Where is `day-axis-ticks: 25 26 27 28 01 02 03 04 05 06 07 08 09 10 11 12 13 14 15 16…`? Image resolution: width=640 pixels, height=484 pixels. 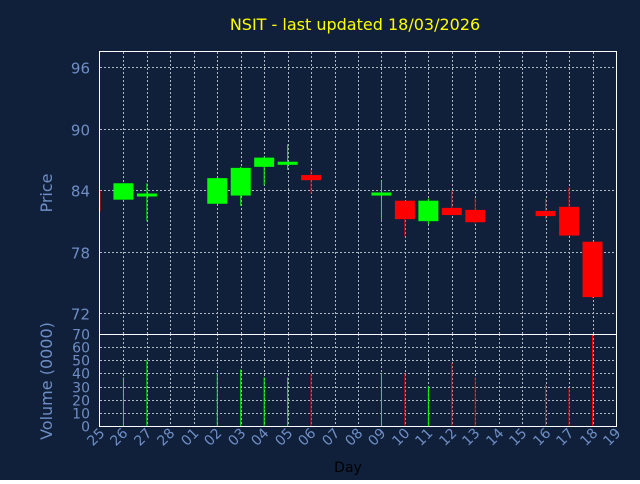
day-axis-ticks: 25 26 27 28 01 02 03 04 05 06 07 08 09 10 11 12 13 14 15 16… is located at coordinates (354, 437).